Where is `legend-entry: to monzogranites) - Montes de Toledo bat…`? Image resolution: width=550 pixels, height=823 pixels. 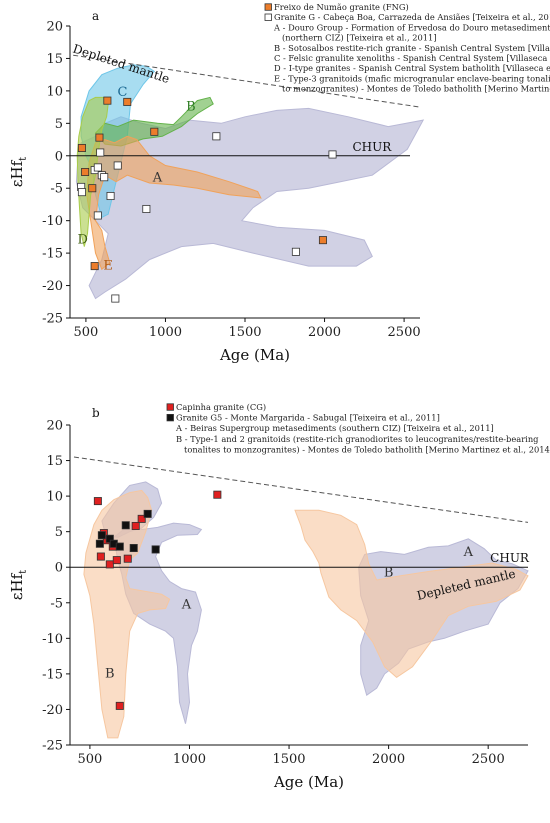
legend-entry: to monzogranites) - Montes de Toledo bat… is located at coordinates (416, 89).